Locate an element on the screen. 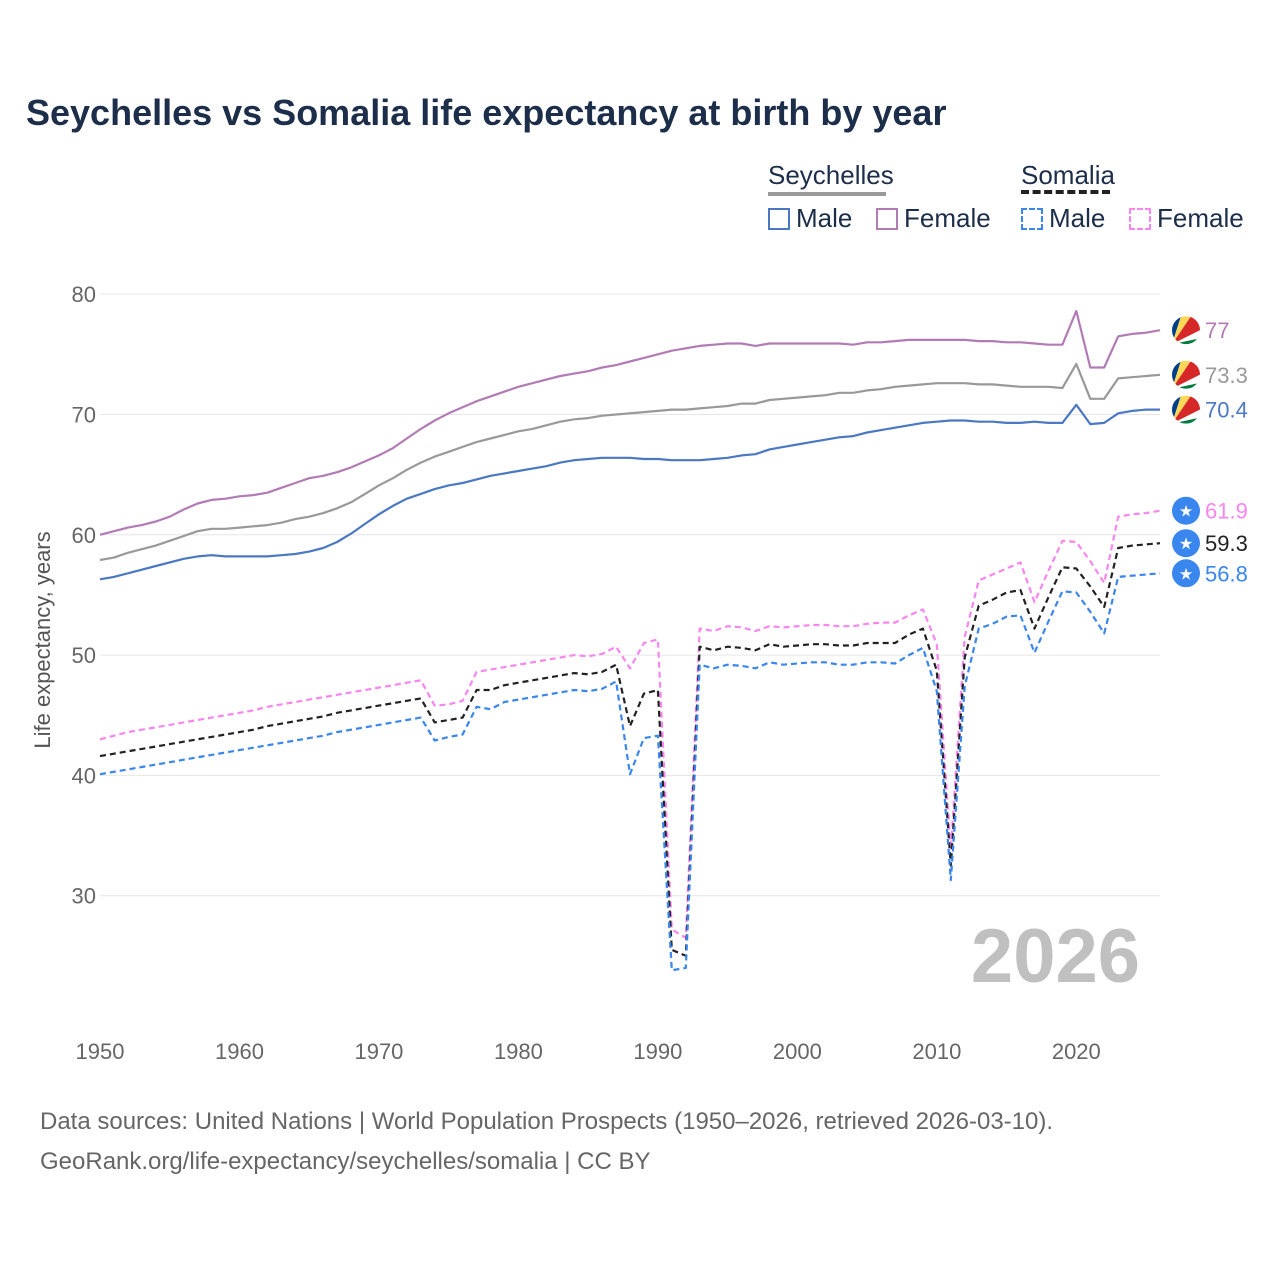 The height and width of the screenshot is (1280, 1280). legend-item-somalia-male: Male is located at coordinates (1063, 218).